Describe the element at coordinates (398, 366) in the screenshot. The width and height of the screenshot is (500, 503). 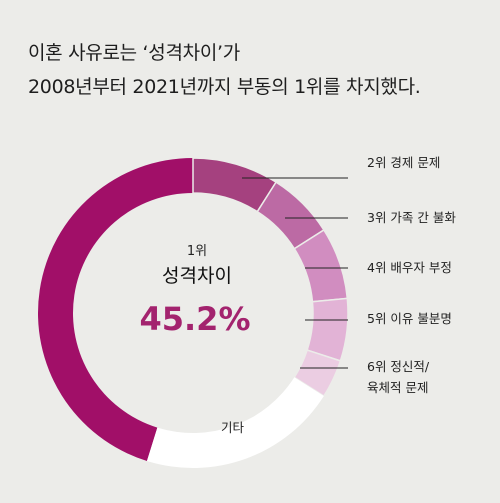
I see `label-health-line1: 6위 정신적/` at that location.